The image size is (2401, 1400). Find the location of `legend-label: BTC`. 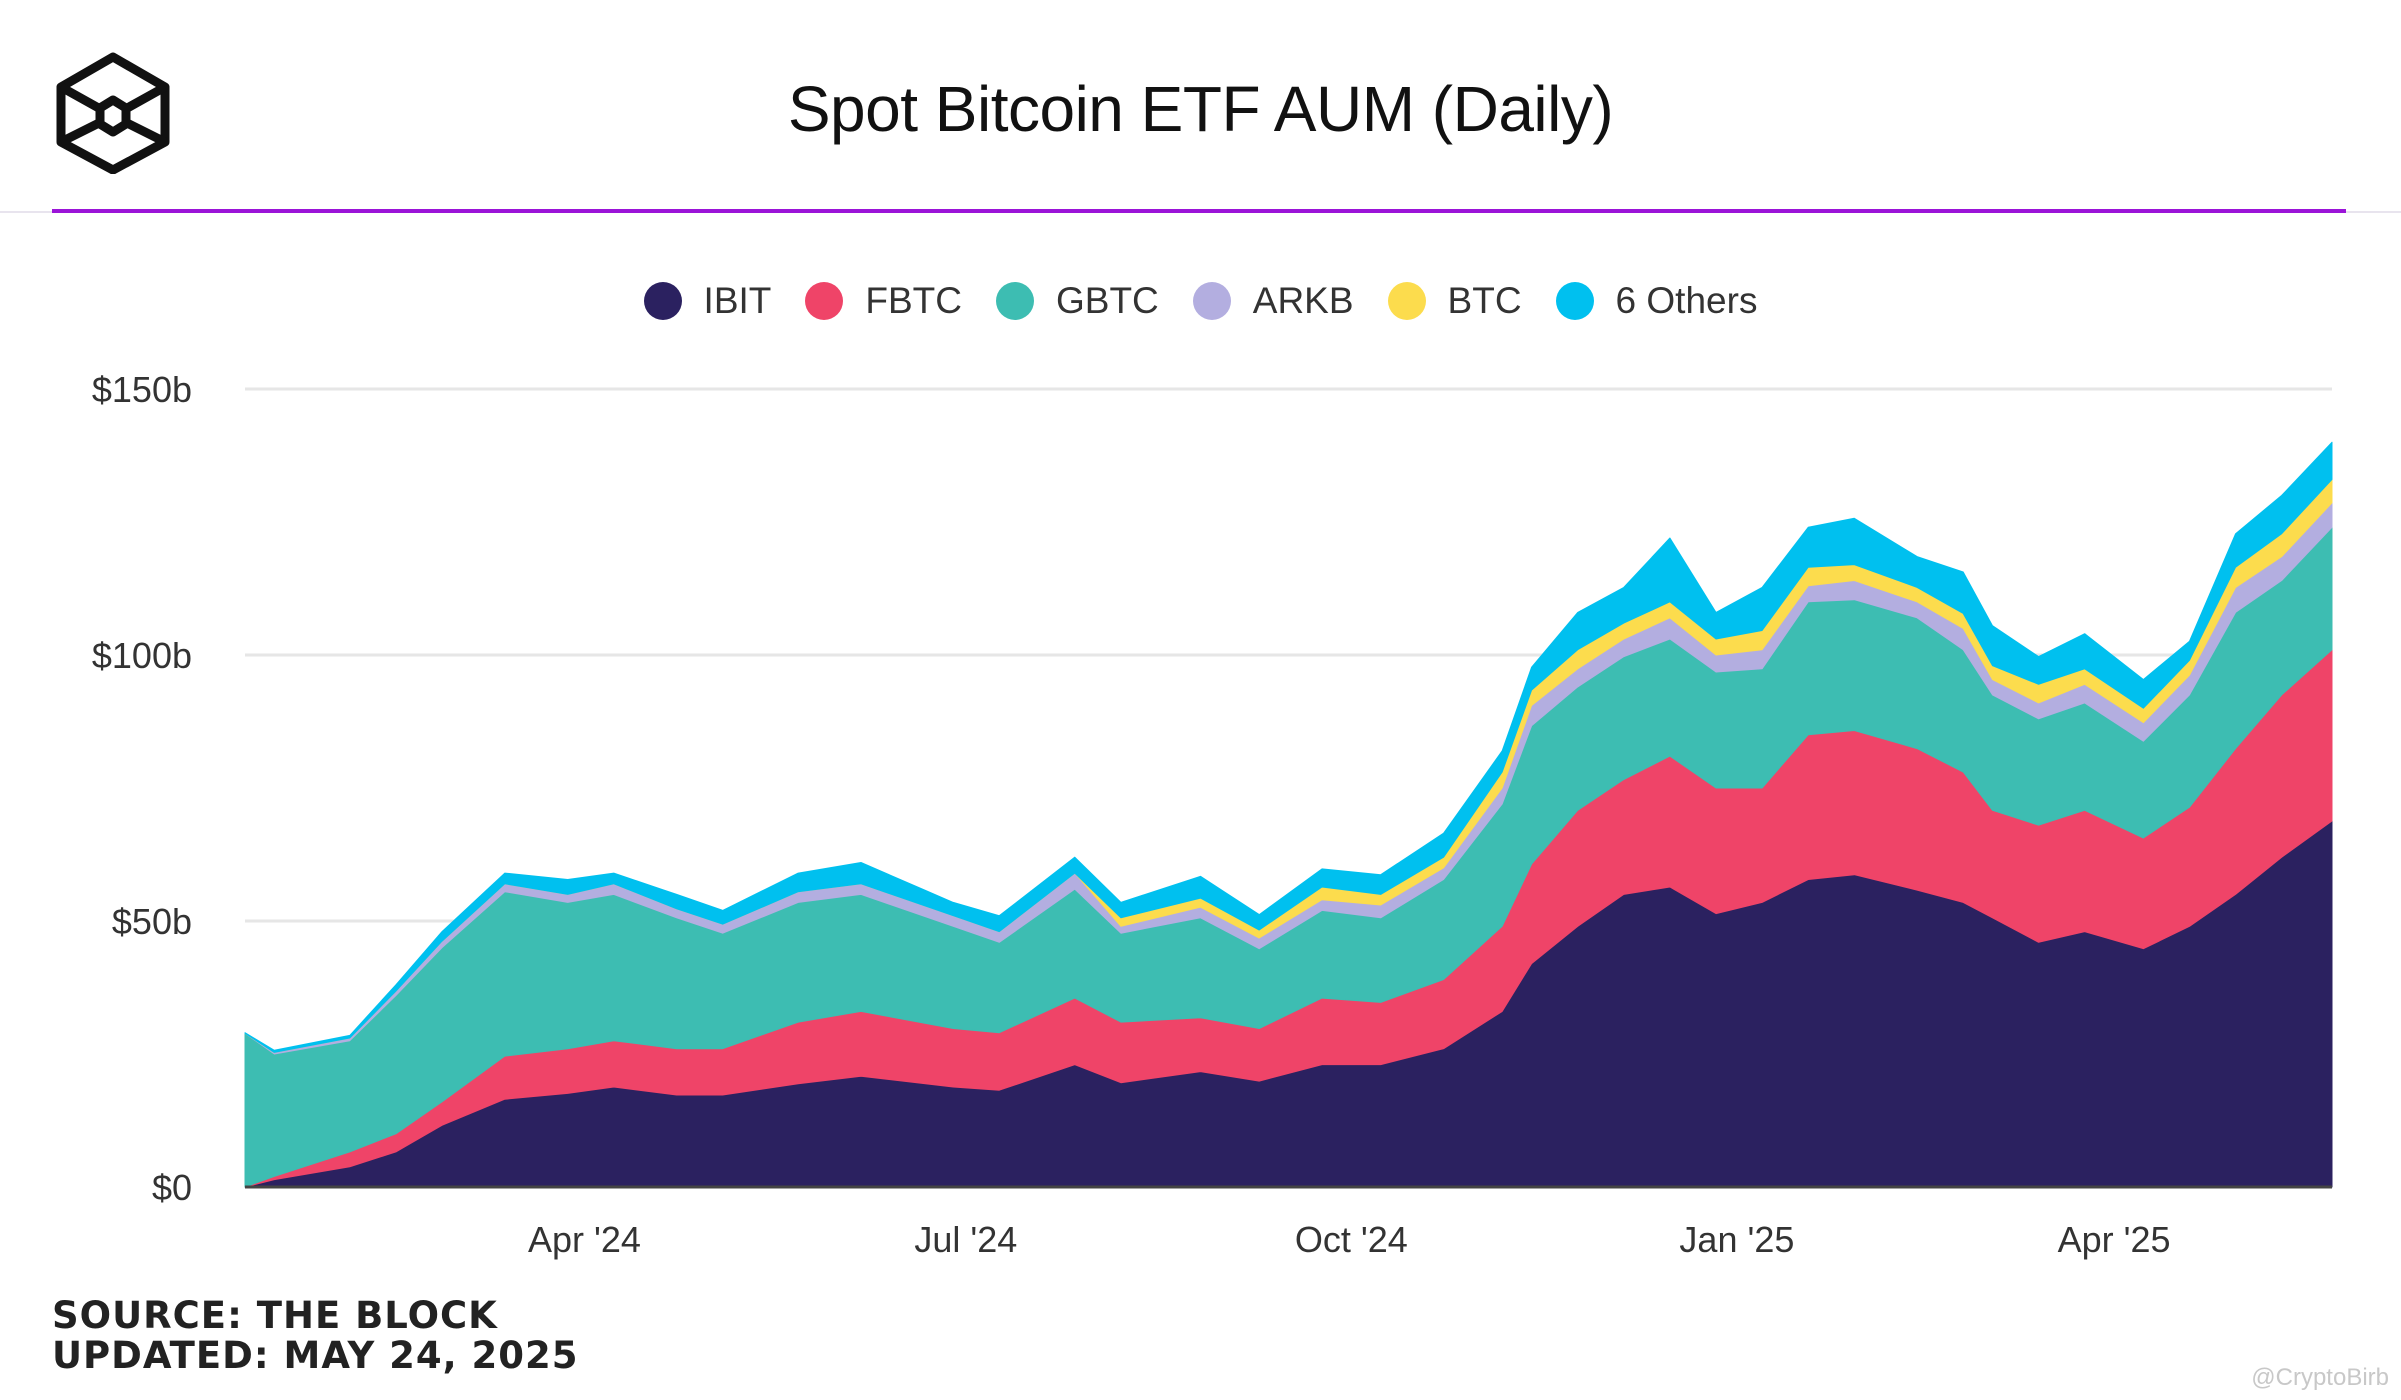

legend-label: BTC is located at coordinates (1484, 300).